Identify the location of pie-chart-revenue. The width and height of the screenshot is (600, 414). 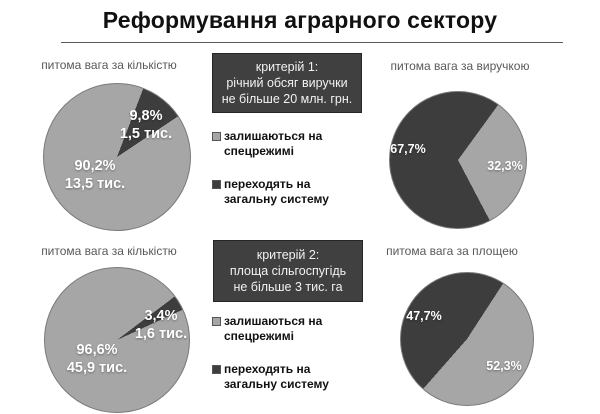
(458, 160).